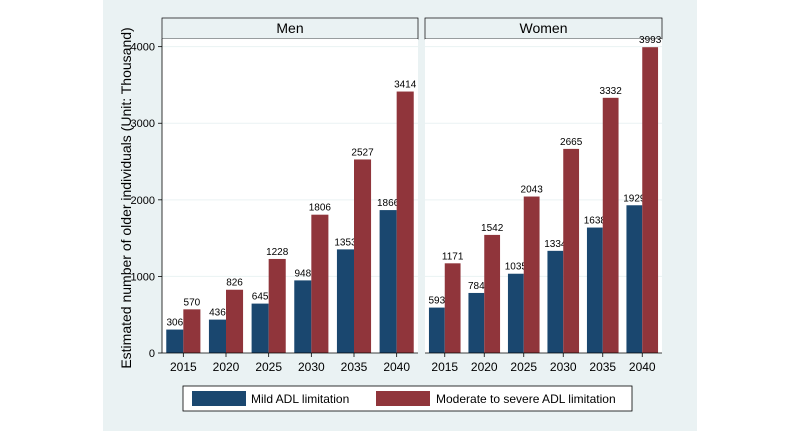  What do you see at coordinates (476, 286) in the screenshot?
I see `data-label: 784` at bounding box center [476, 286].